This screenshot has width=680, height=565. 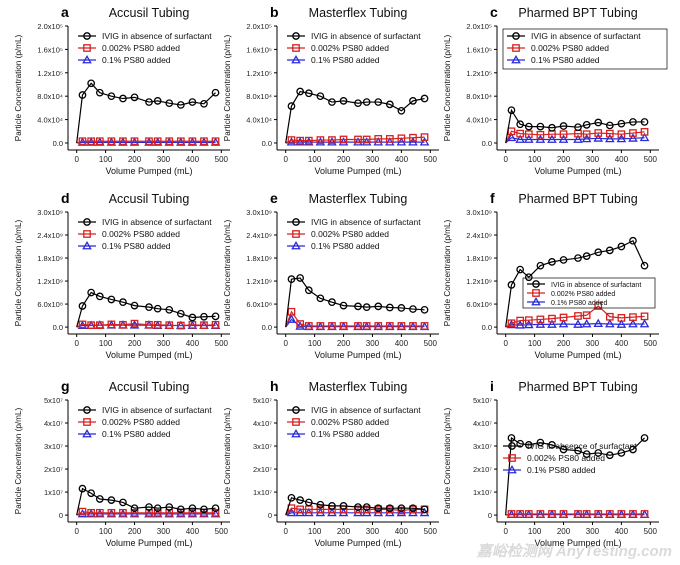 I want to click on legend-label: IVIG in absence of surfactant, so click(x=596, y=285).